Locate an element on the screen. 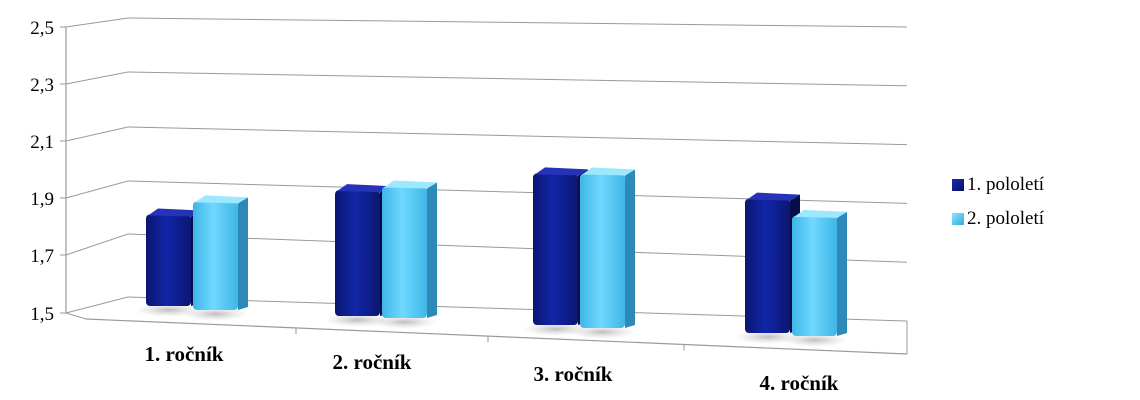 The width and height of the screenshot is (1140, 400). y-tick-label: 1,7 is located at coordinates (42, 256).